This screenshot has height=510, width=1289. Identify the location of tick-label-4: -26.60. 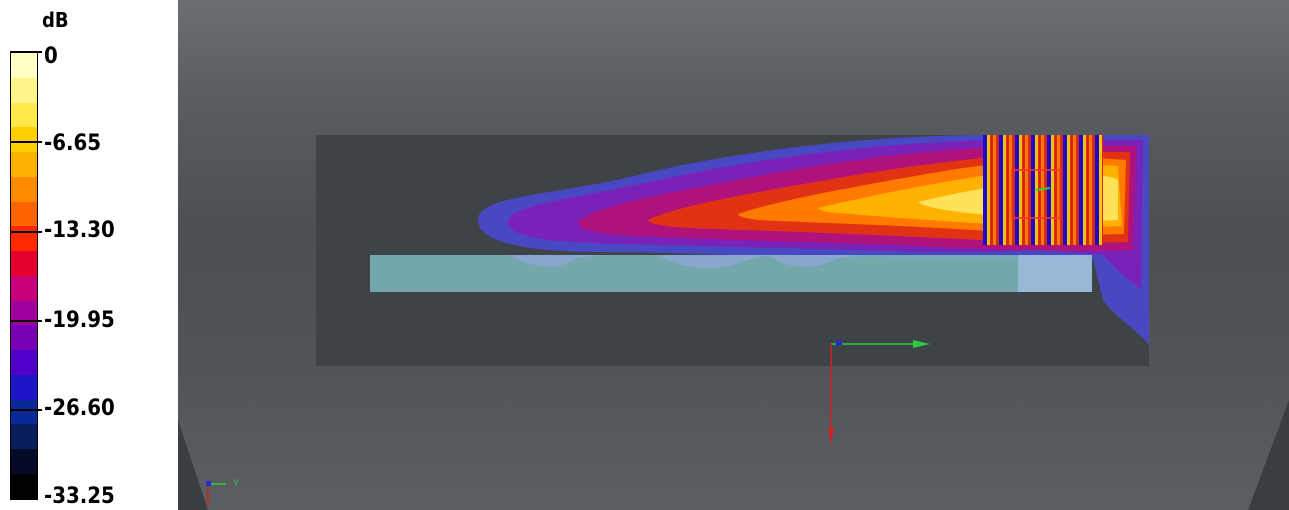
(79, 408).